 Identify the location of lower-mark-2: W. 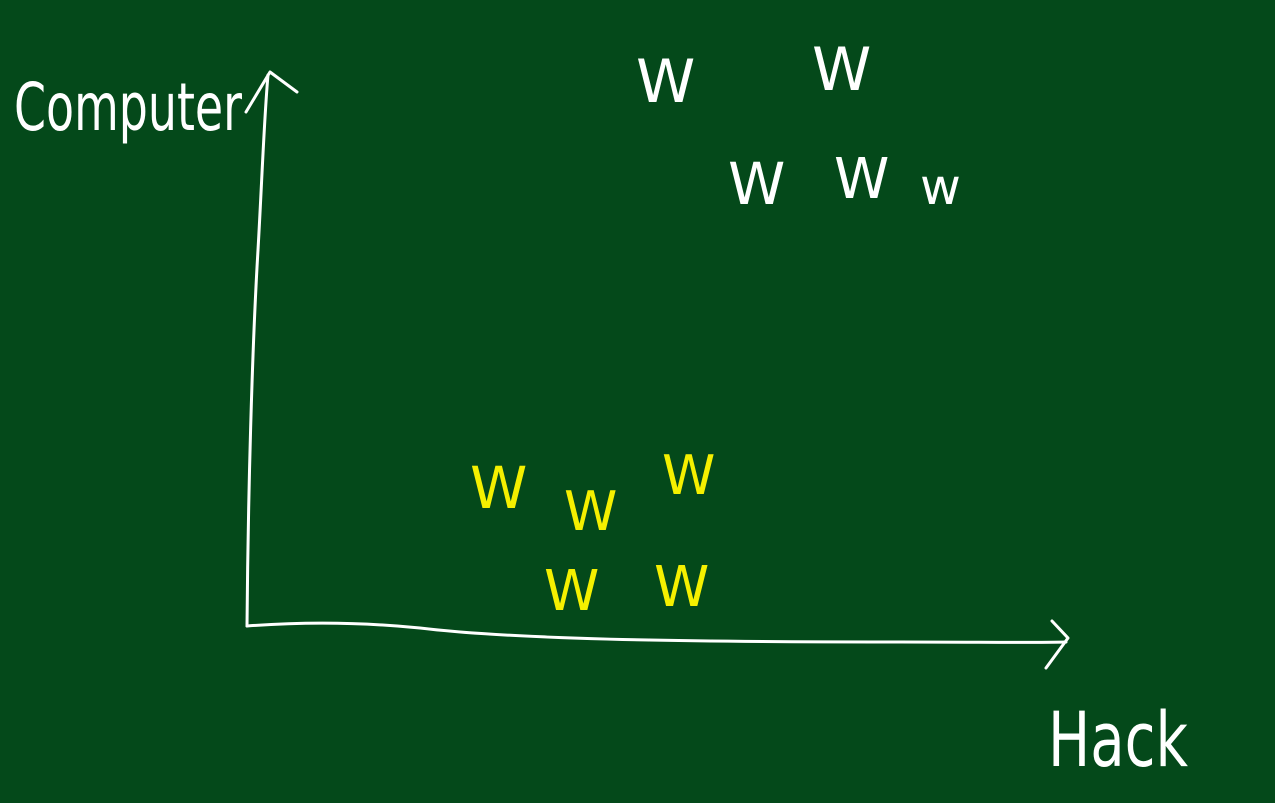
(590, 511).